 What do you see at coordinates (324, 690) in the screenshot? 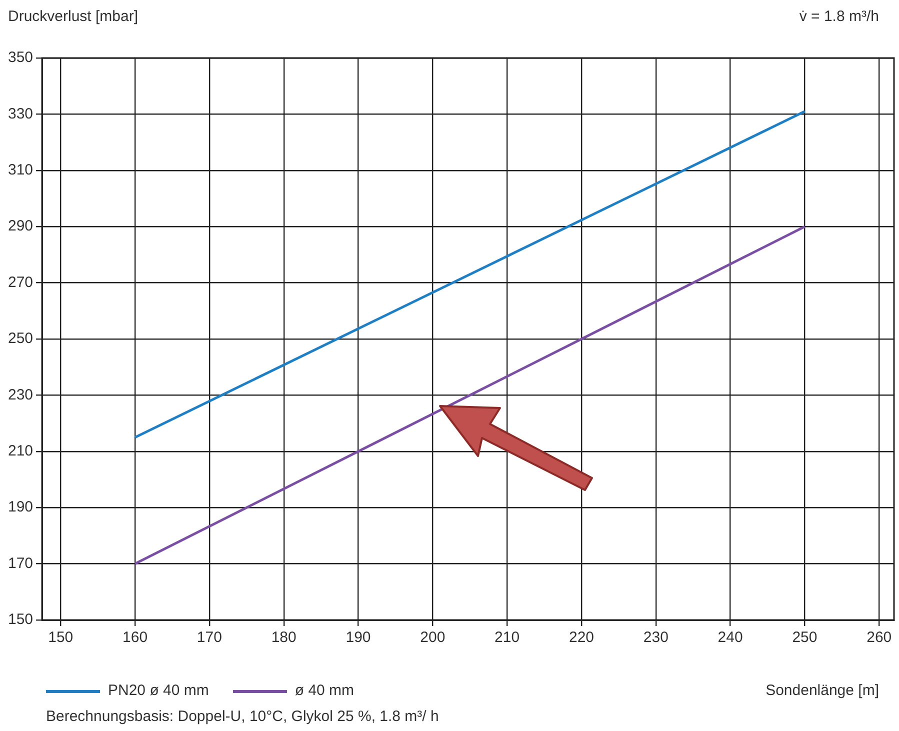
I see `legend-label: ø 40 mm` at bounding box center [324, 690].